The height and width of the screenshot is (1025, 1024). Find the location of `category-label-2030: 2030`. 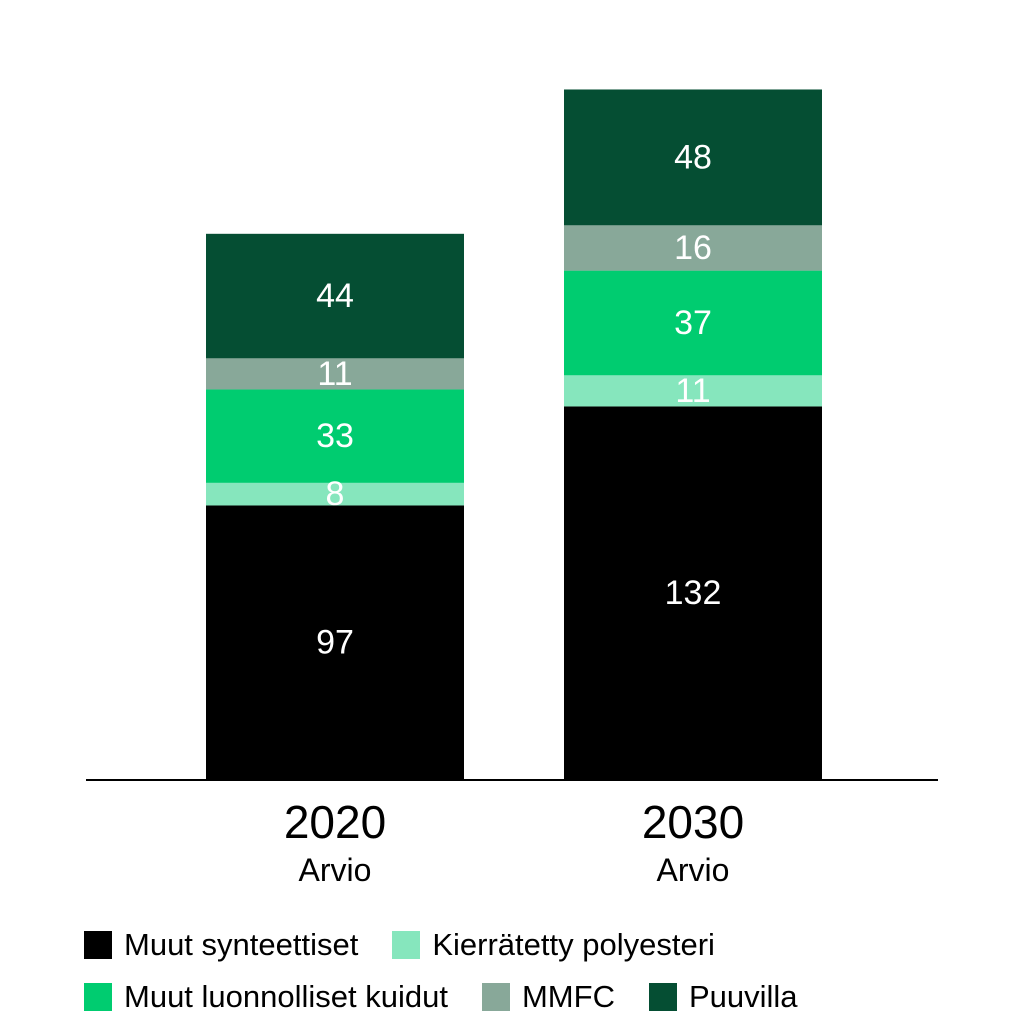

category-label-2030: 2030 is located at coordinates (693, 822).